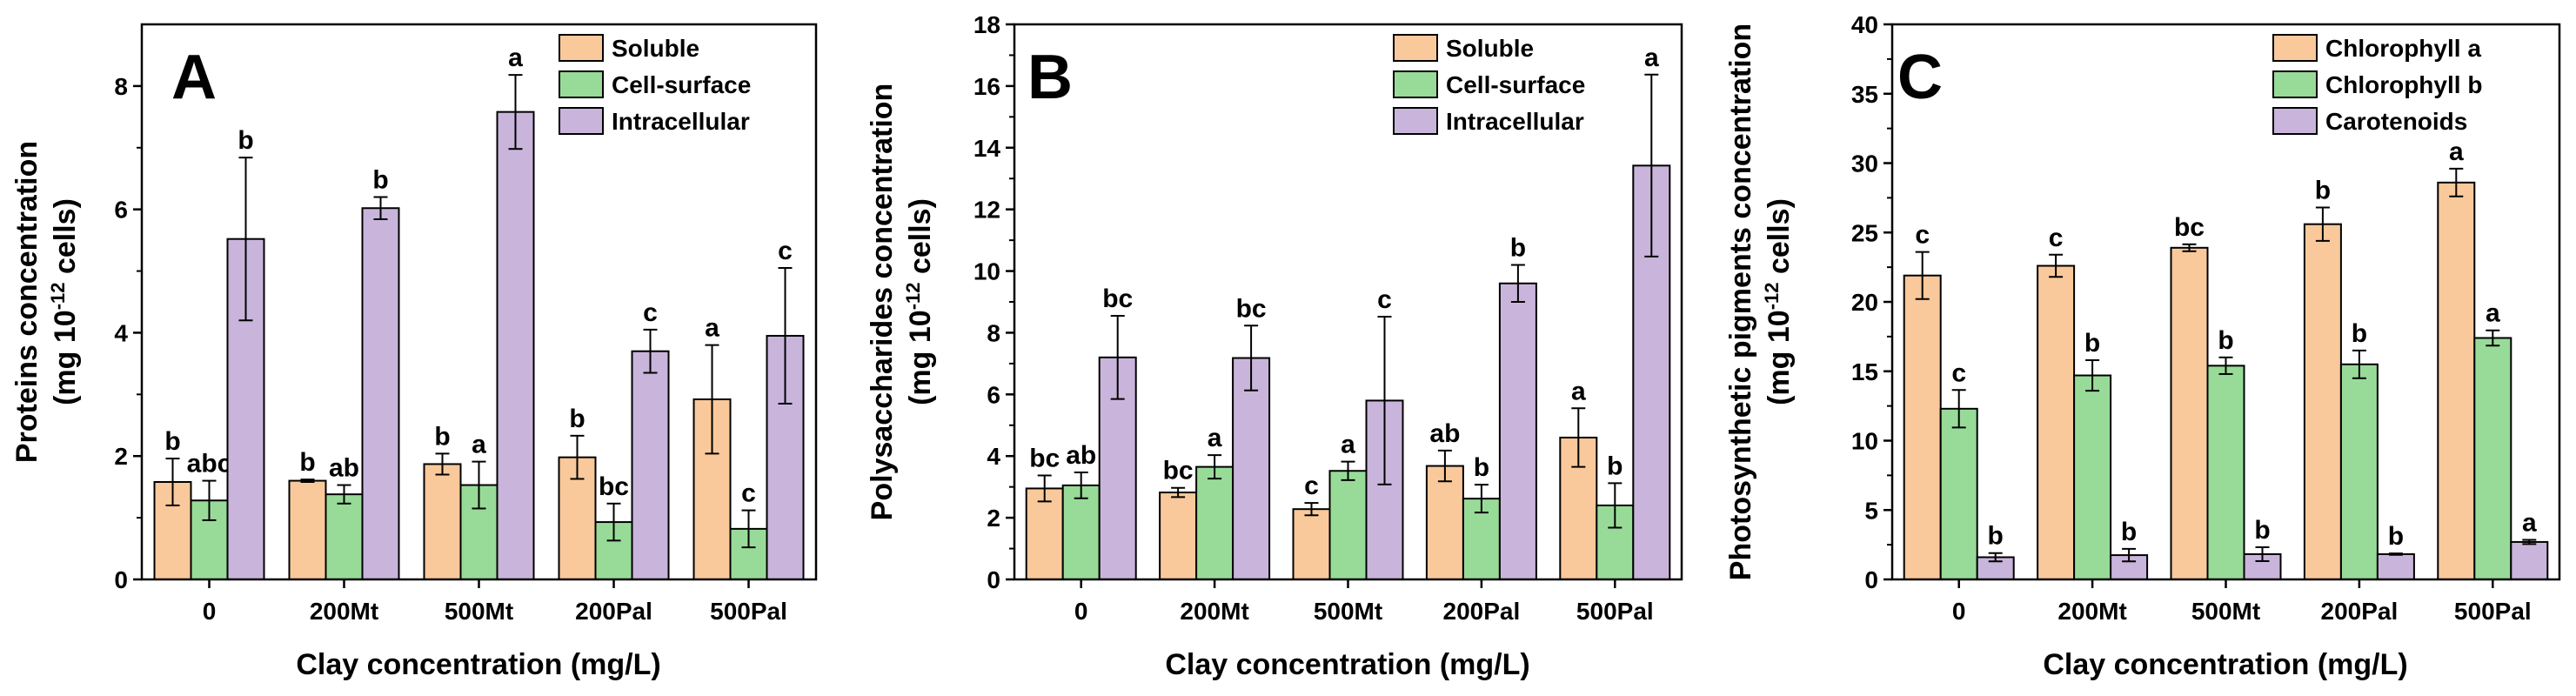  I want to click on legend: Chlorophyll a Chlorophyll b Carotenoids, so click(2377, 84).